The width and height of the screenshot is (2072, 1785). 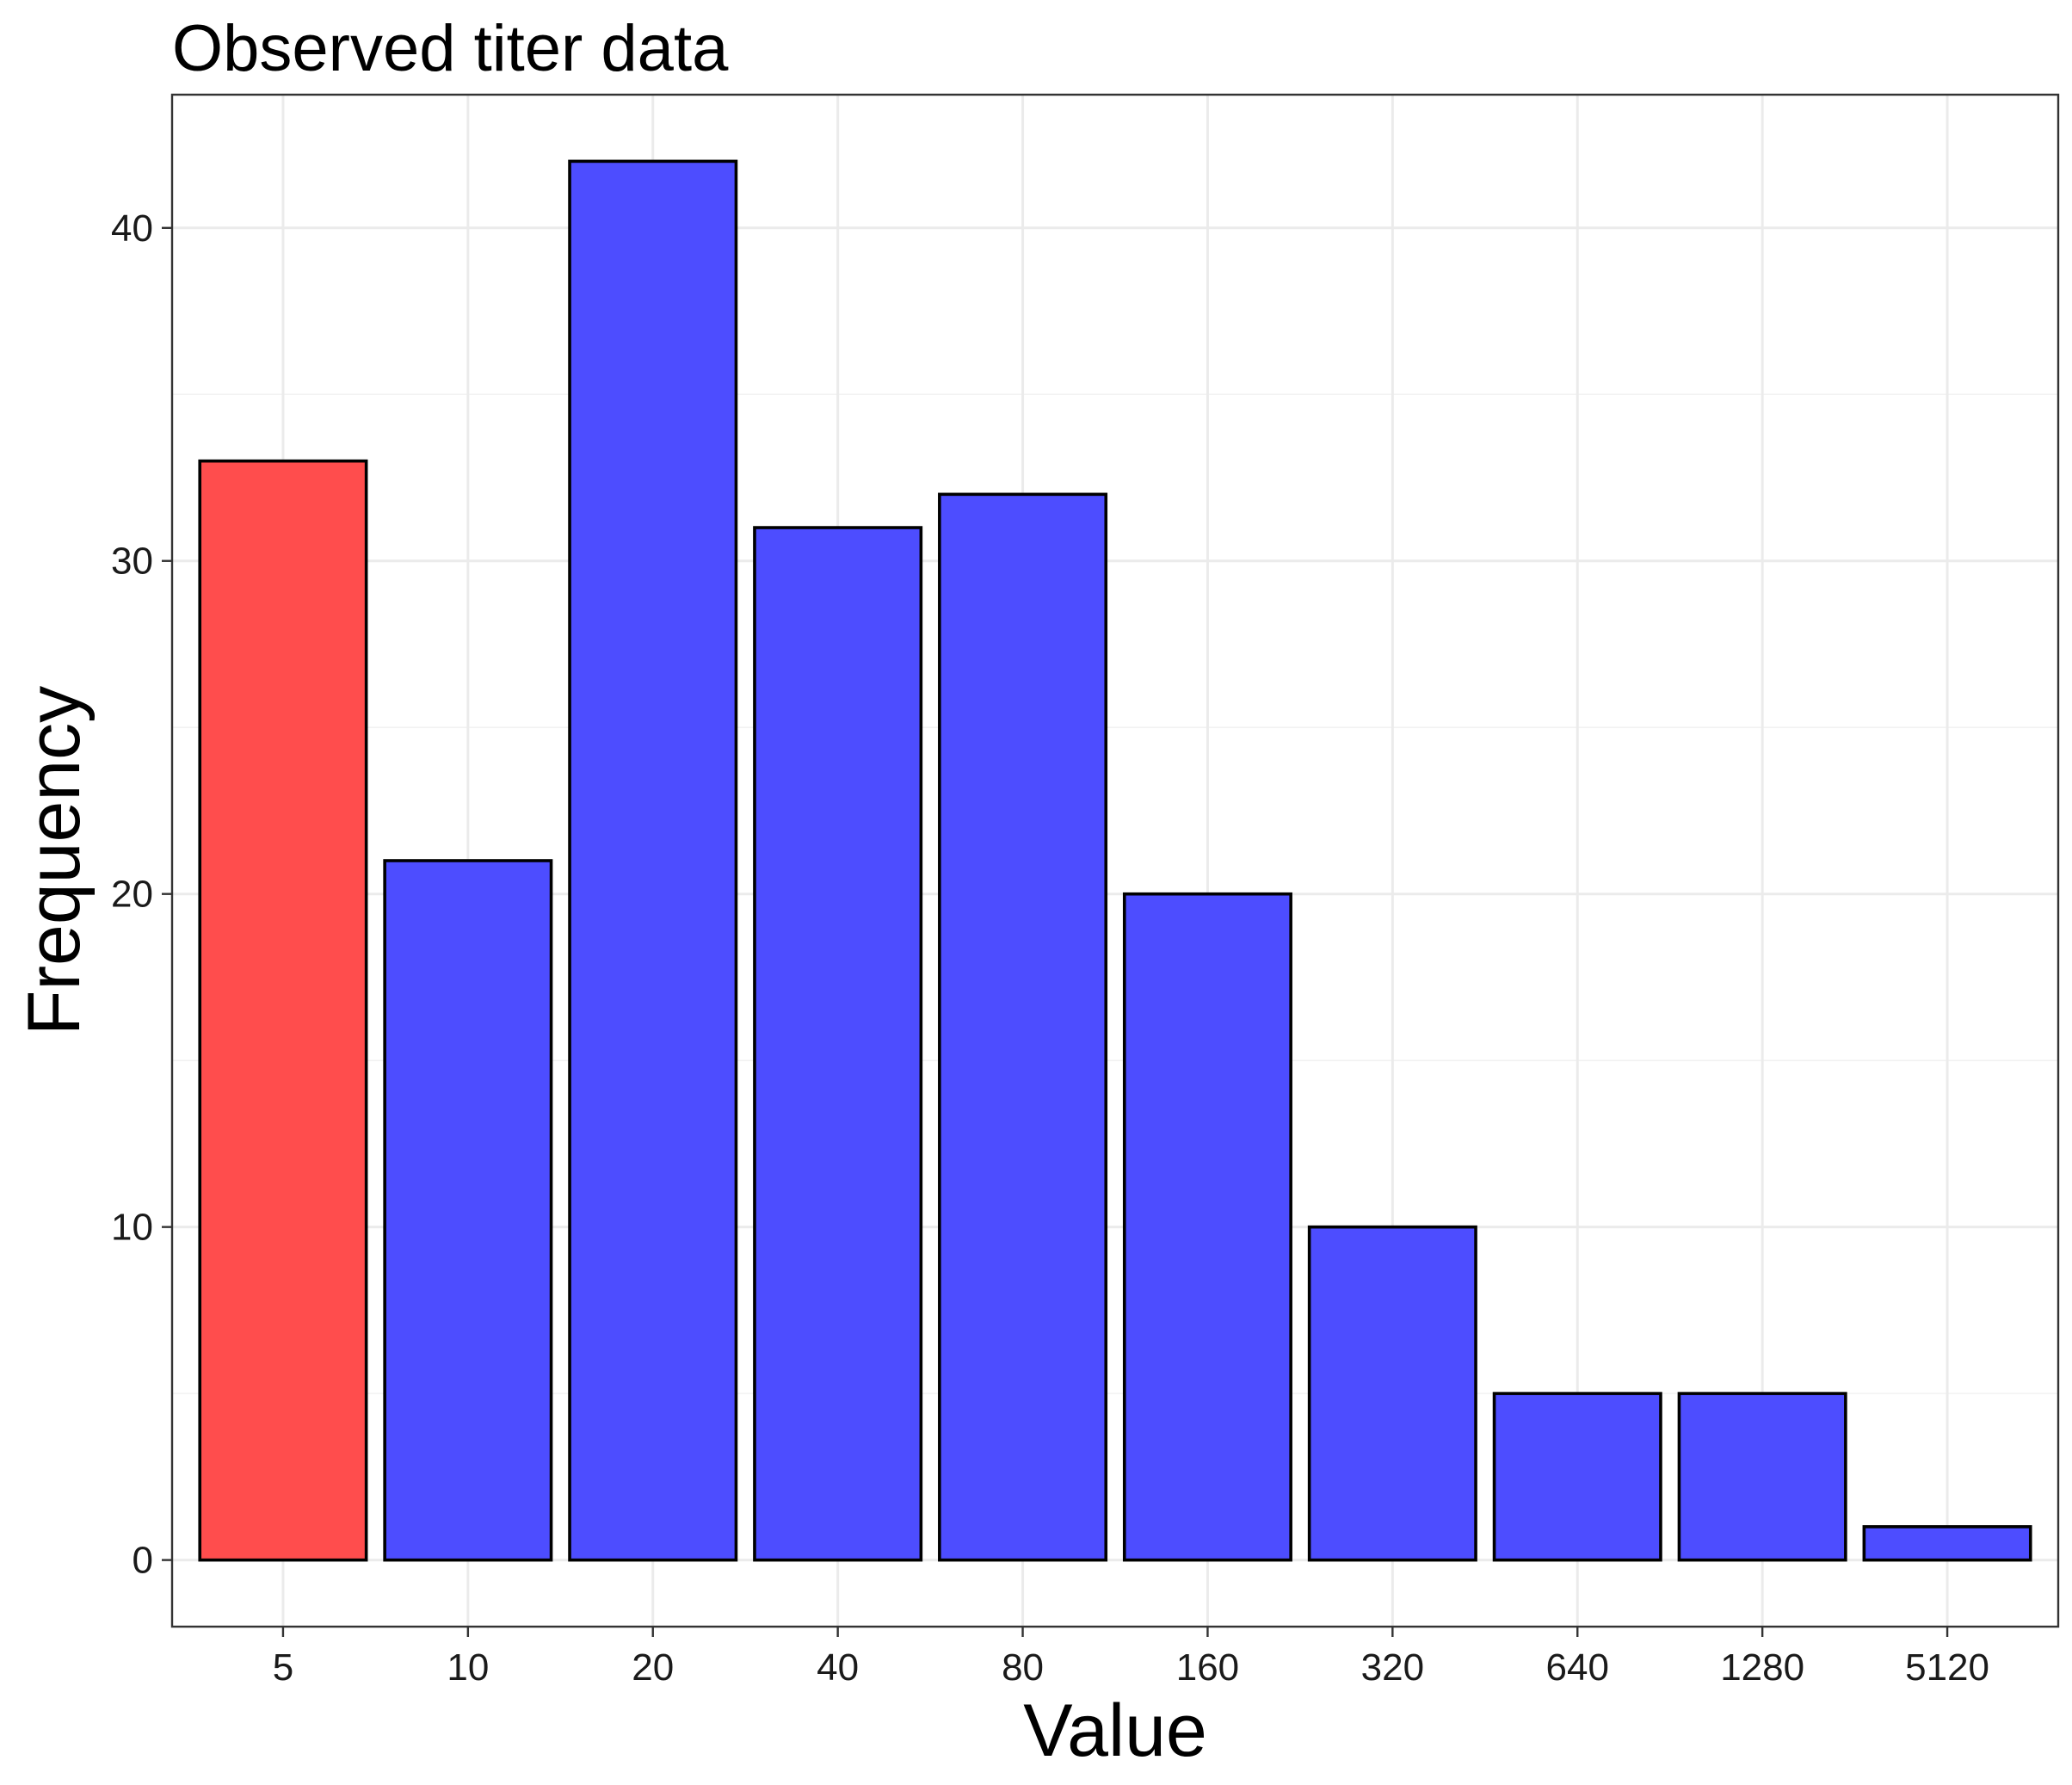 What do you see at coordinates (132, 561) in the screenshot?
I see `y-tick-label: 30` at bounding box center [132, 561].